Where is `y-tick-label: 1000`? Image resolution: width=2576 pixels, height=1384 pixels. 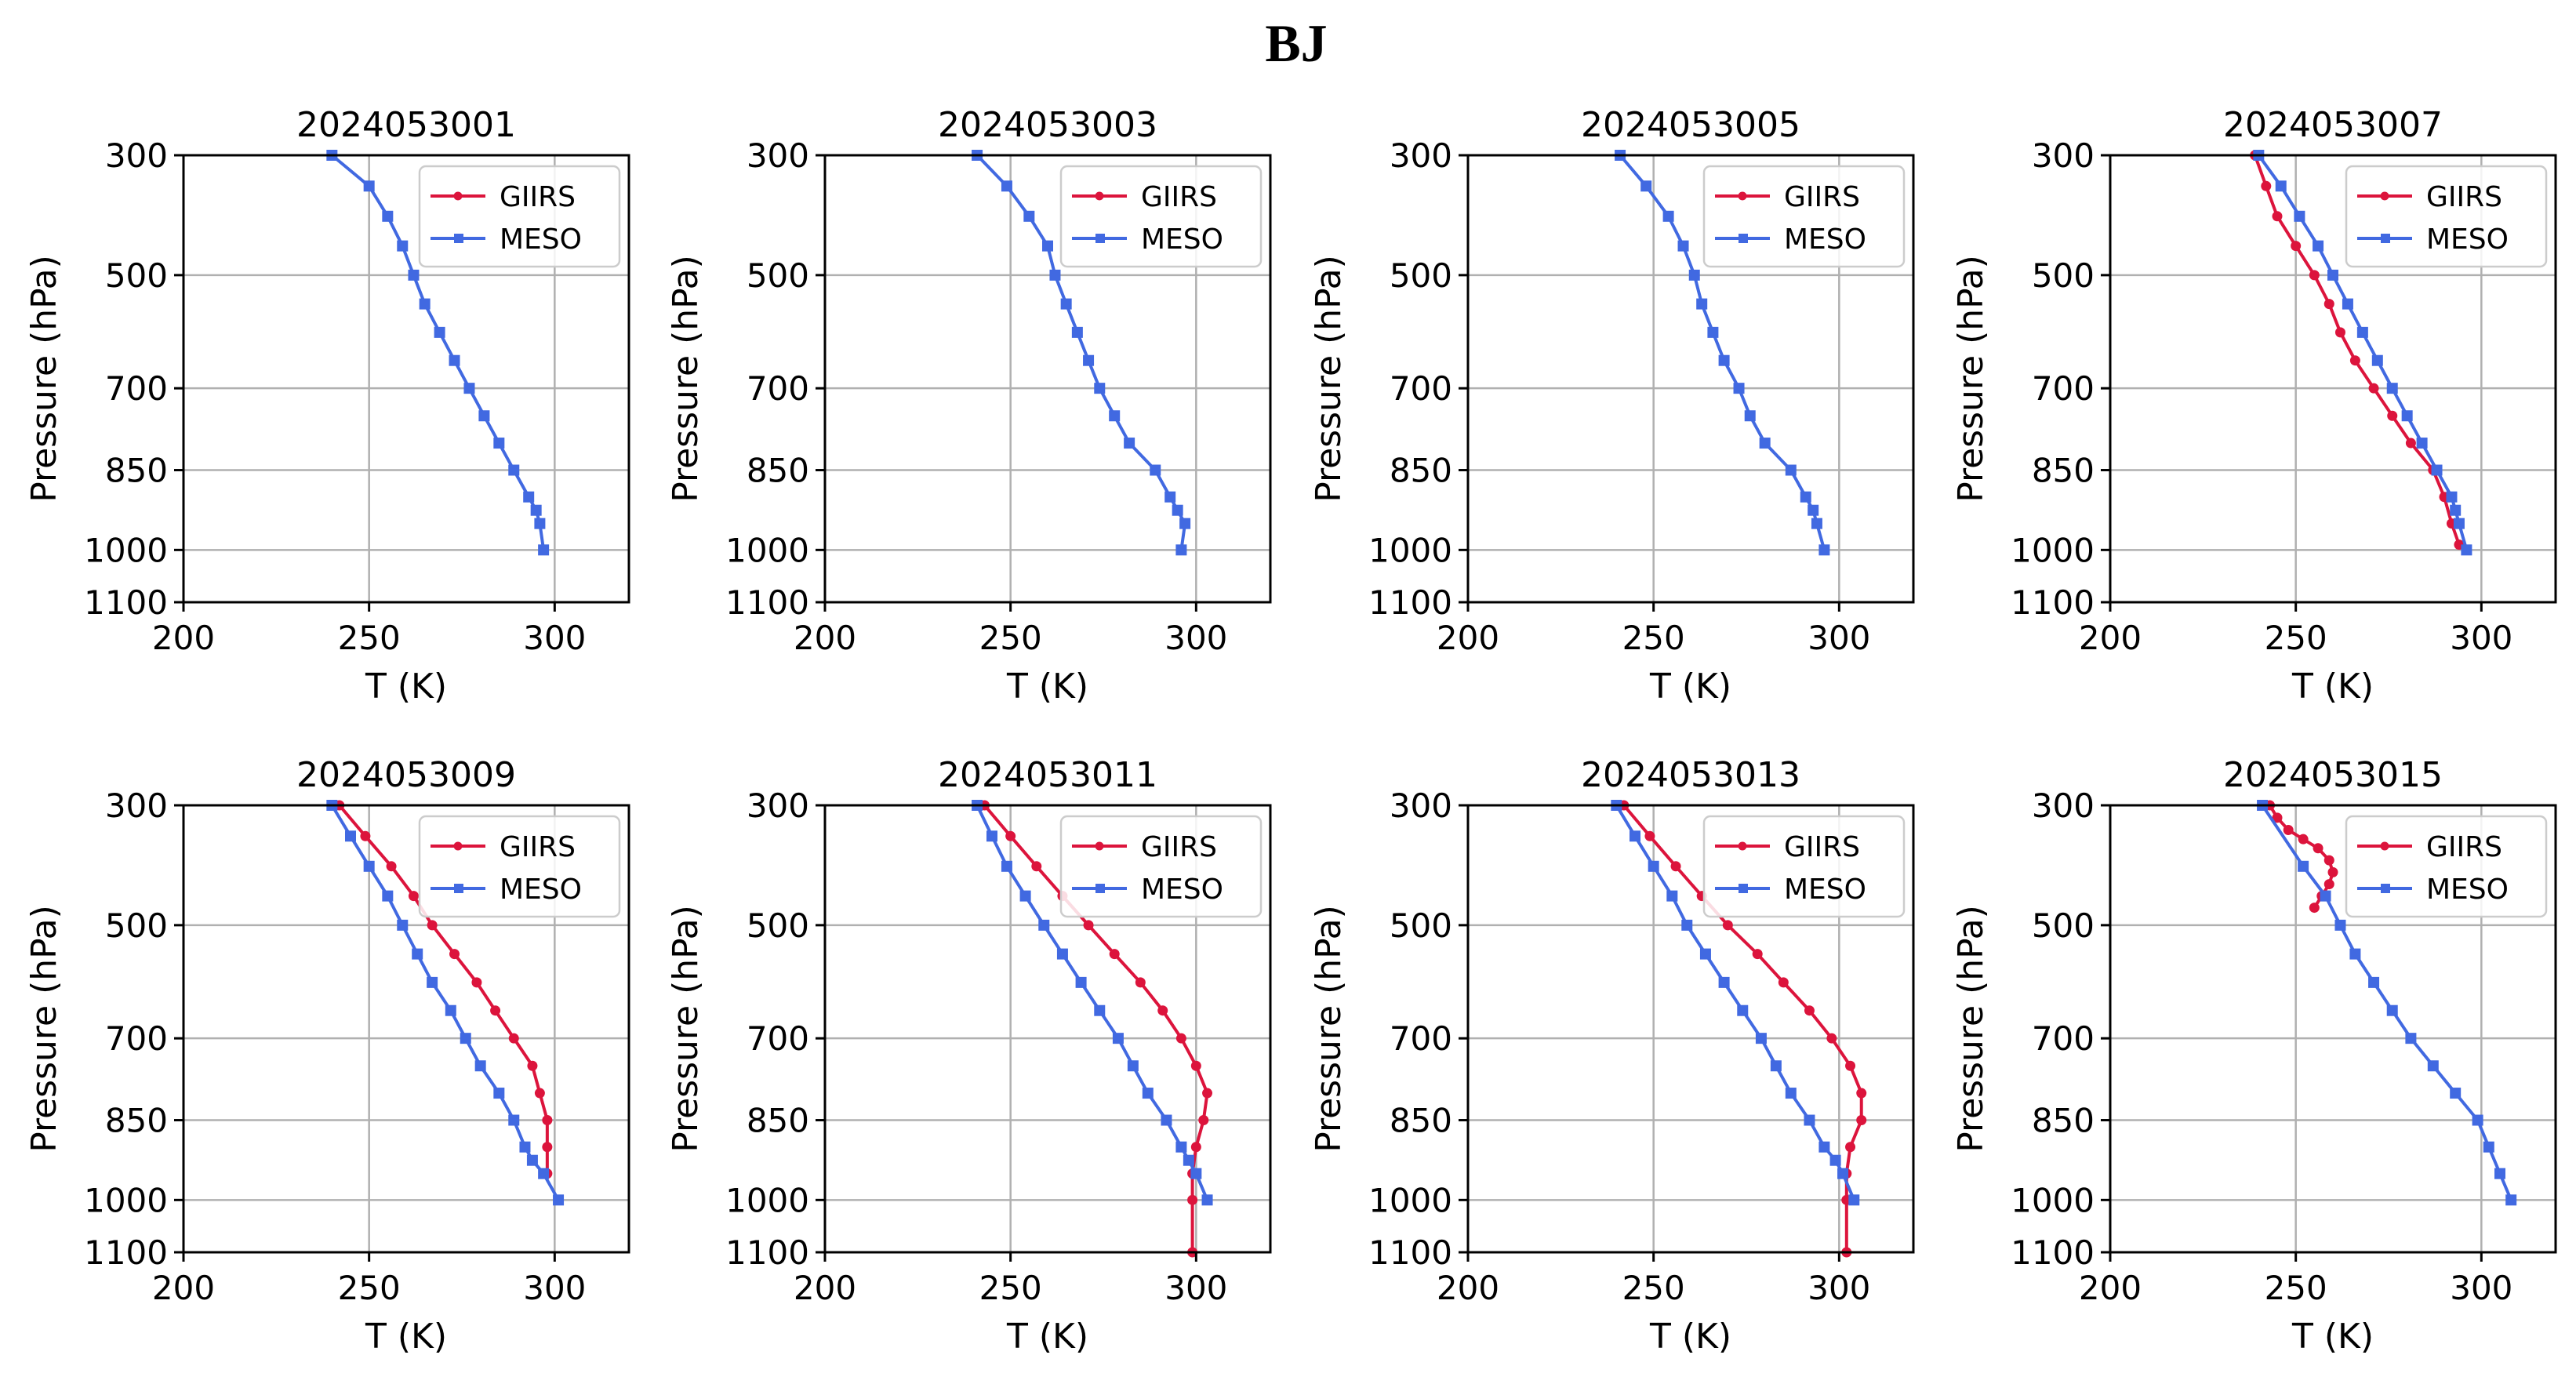 y-tick-label: 1000 is located at coordinates (126, 1200).